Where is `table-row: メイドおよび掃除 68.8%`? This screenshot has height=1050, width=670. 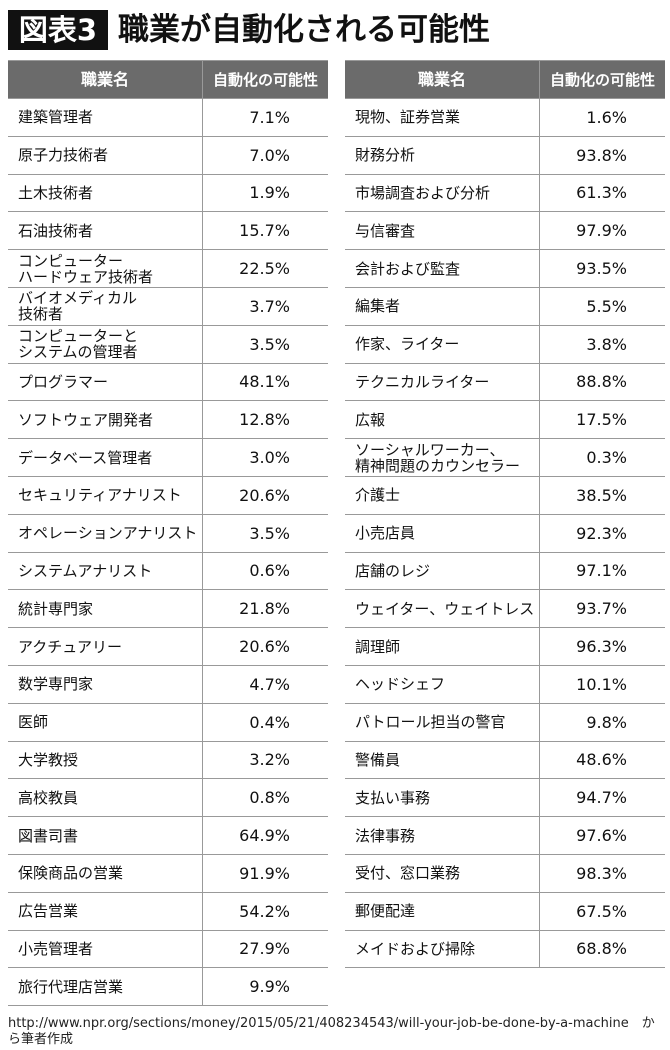 table-row: メイドおよび掃除 68.8% is located at coordinates (505, 949).